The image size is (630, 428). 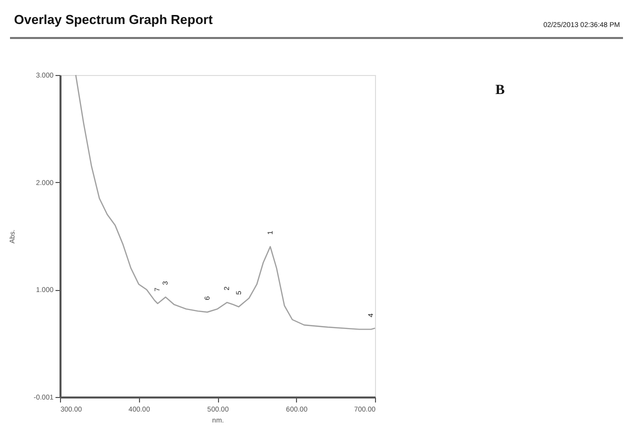 I want to click on text: B, so click(x=500, y=90).